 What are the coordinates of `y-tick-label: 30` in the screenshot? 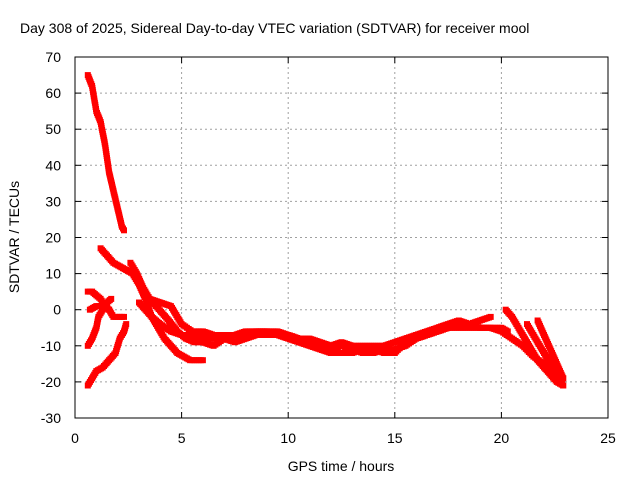 It's located at (53, 201).